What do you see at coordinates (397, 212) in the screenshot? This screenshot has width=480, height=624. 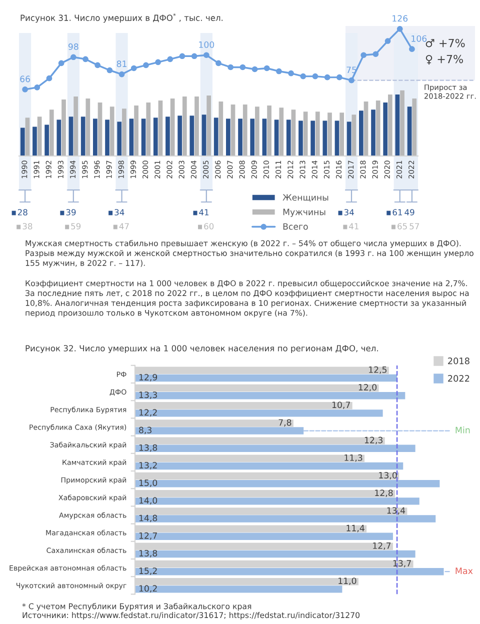 I see `data-label: 61` at bounding box center [397, 212].